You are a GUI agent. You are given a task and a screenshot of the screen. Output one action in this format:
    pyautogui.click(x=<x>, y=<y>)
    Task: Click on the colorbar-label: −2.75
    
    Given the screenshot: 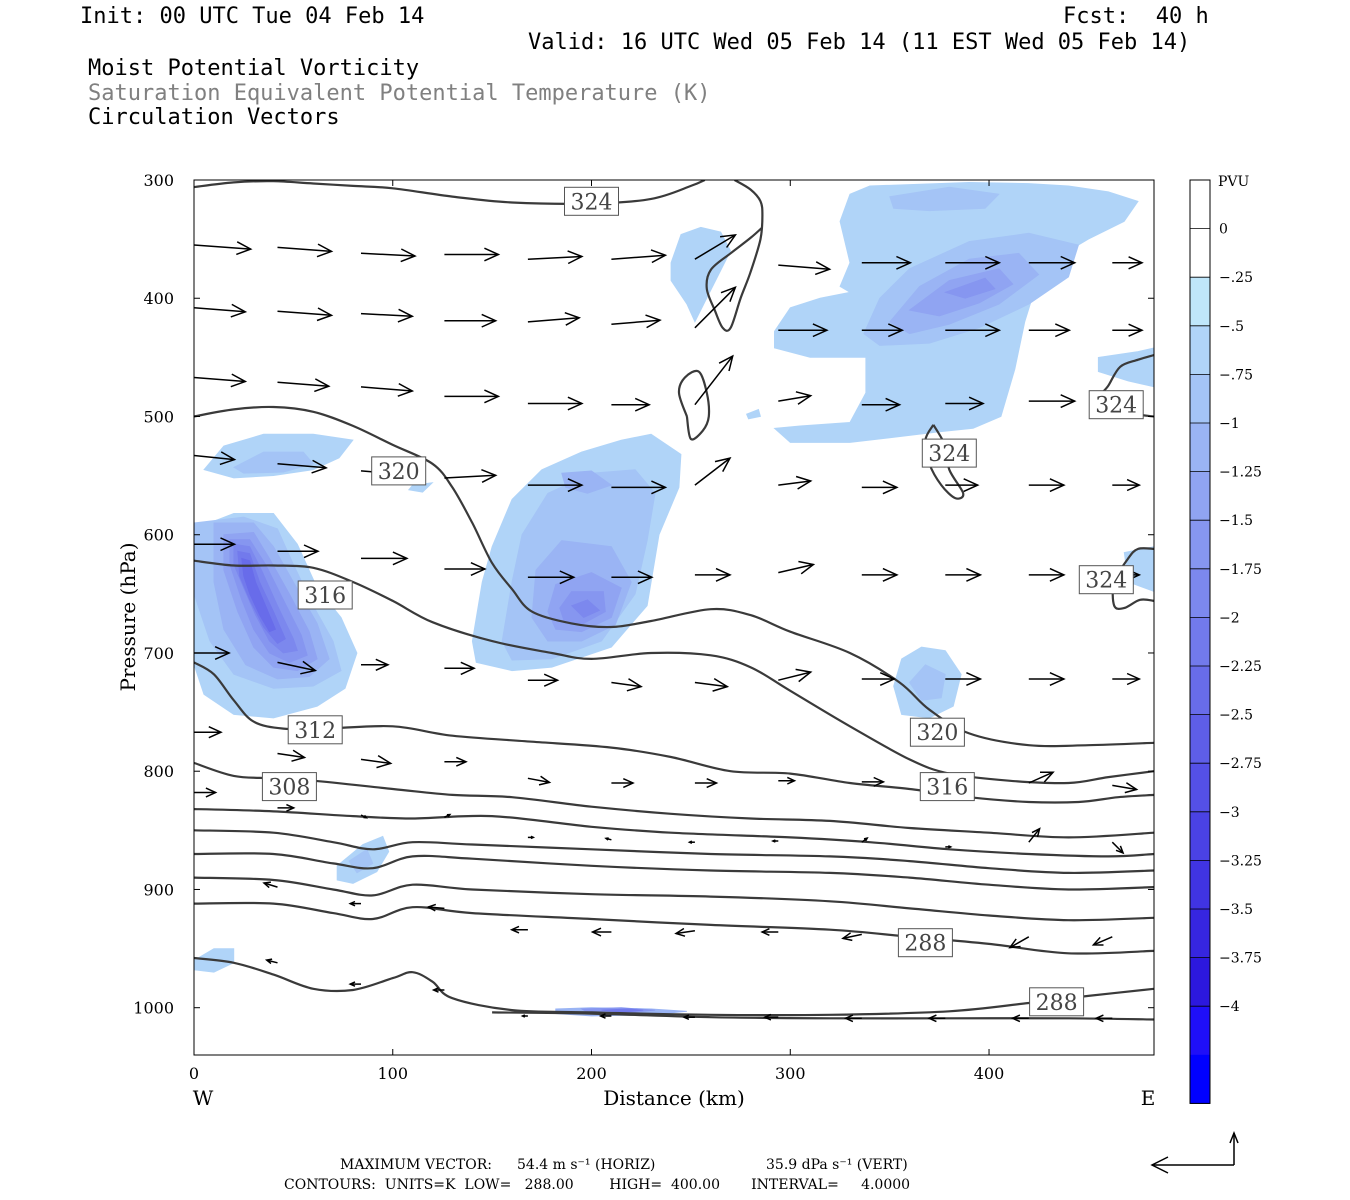 What is the action you would take?
    pyautogui.click(x=1240, y=764)
    